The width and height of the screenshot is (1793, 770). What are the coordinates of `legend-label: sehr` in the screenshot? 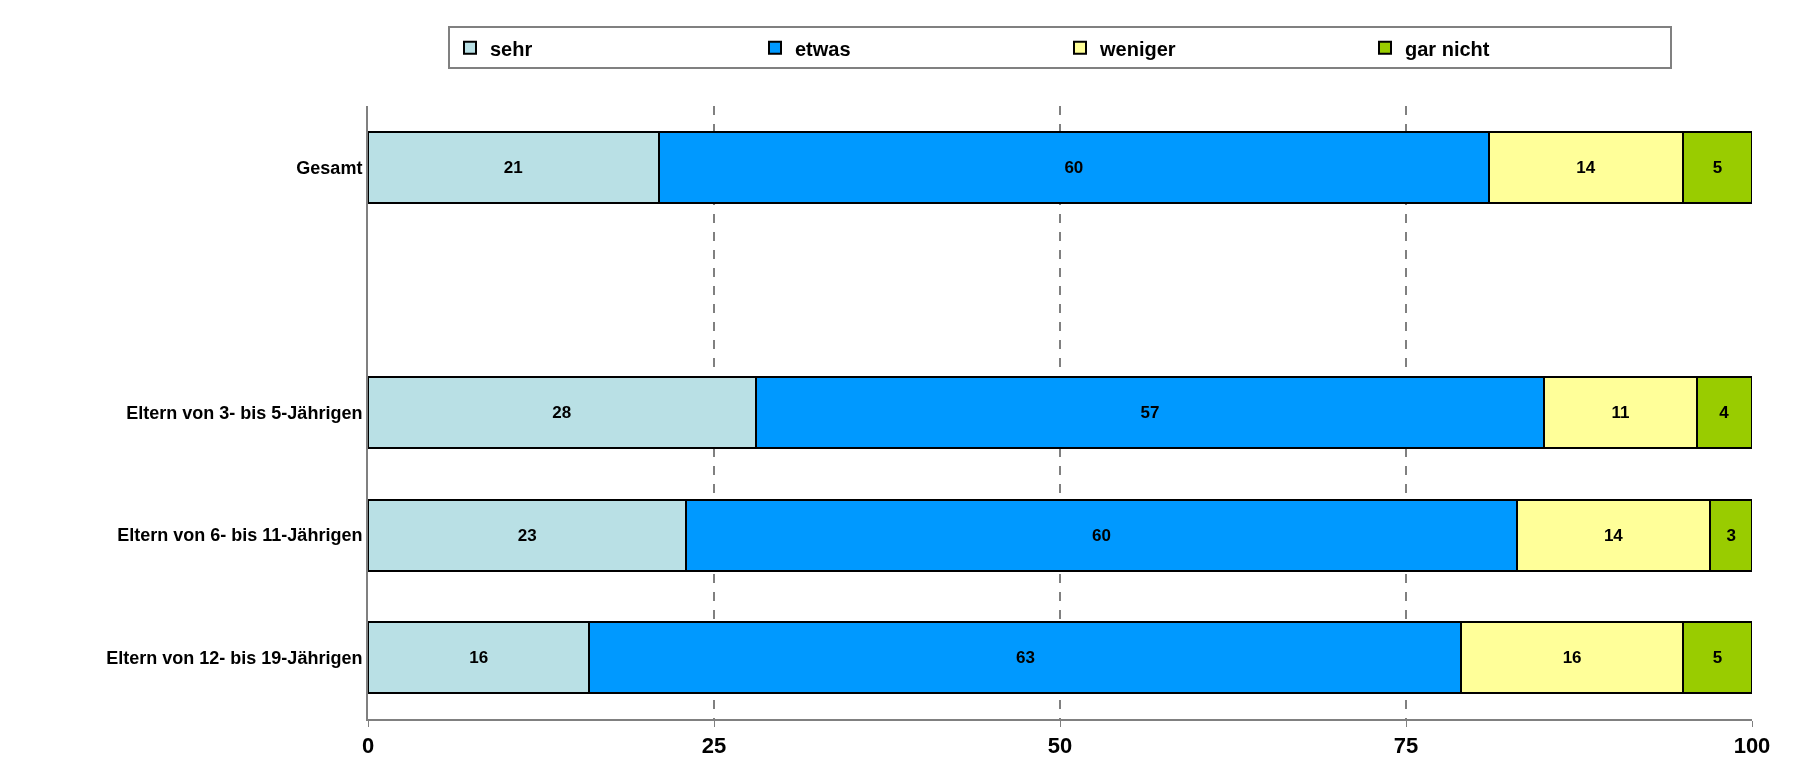 It's located at (511, 48).